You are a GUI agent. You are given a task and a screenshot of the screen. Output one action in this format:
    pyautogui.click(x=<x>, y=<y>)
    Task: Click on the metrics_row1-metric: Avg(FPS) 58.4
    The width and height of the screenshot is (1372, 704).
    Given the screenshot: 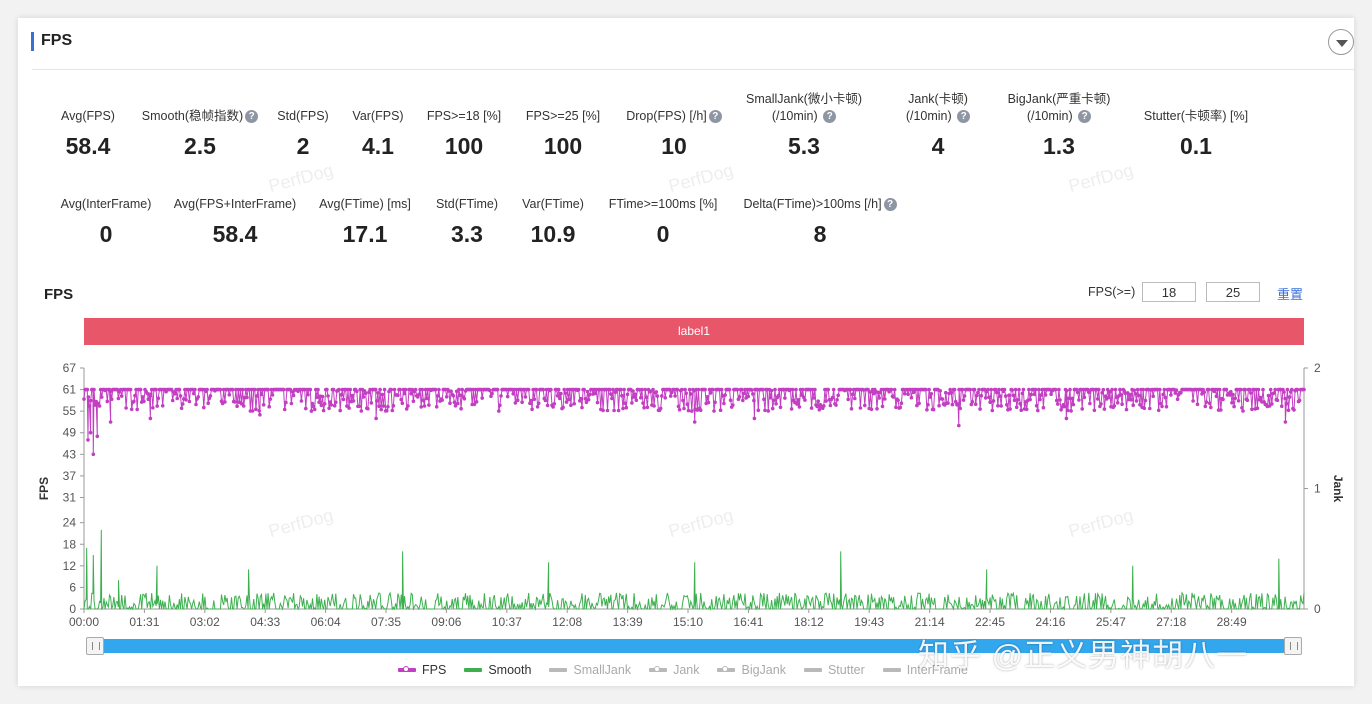 What is the action you would take?
    pyautogui.click(x=88, y=134)
    